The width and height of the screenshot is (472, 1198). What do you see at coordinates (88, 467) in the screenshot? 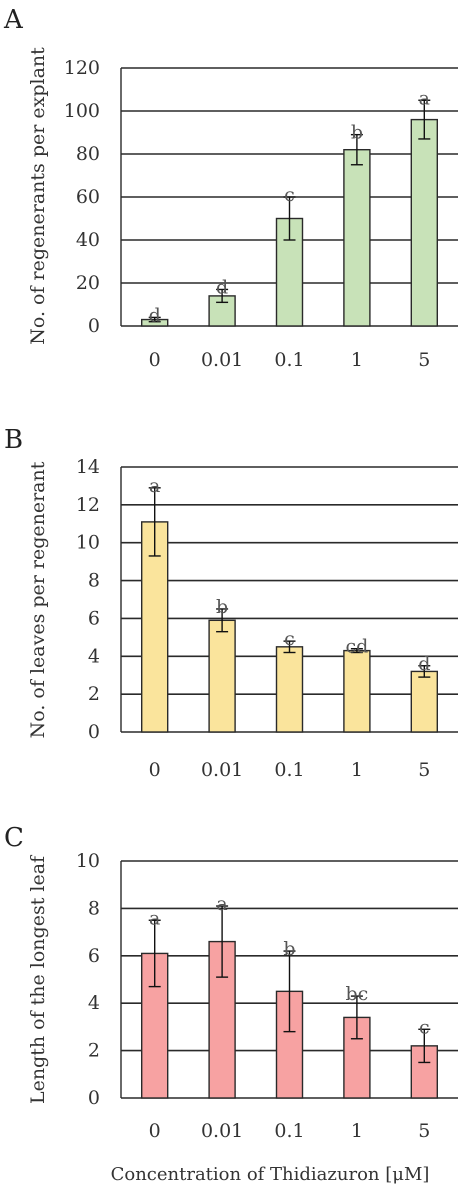
I see `y-tick-label: 14` at bounding box center [88, 467].